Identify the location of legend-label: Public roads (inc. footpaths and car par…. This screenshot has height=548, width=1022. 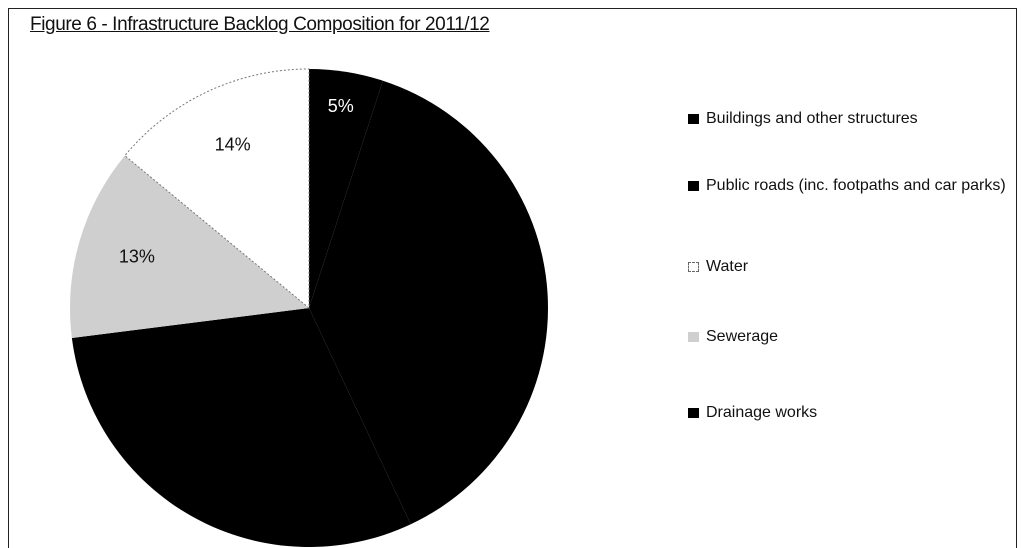
(856, 185).